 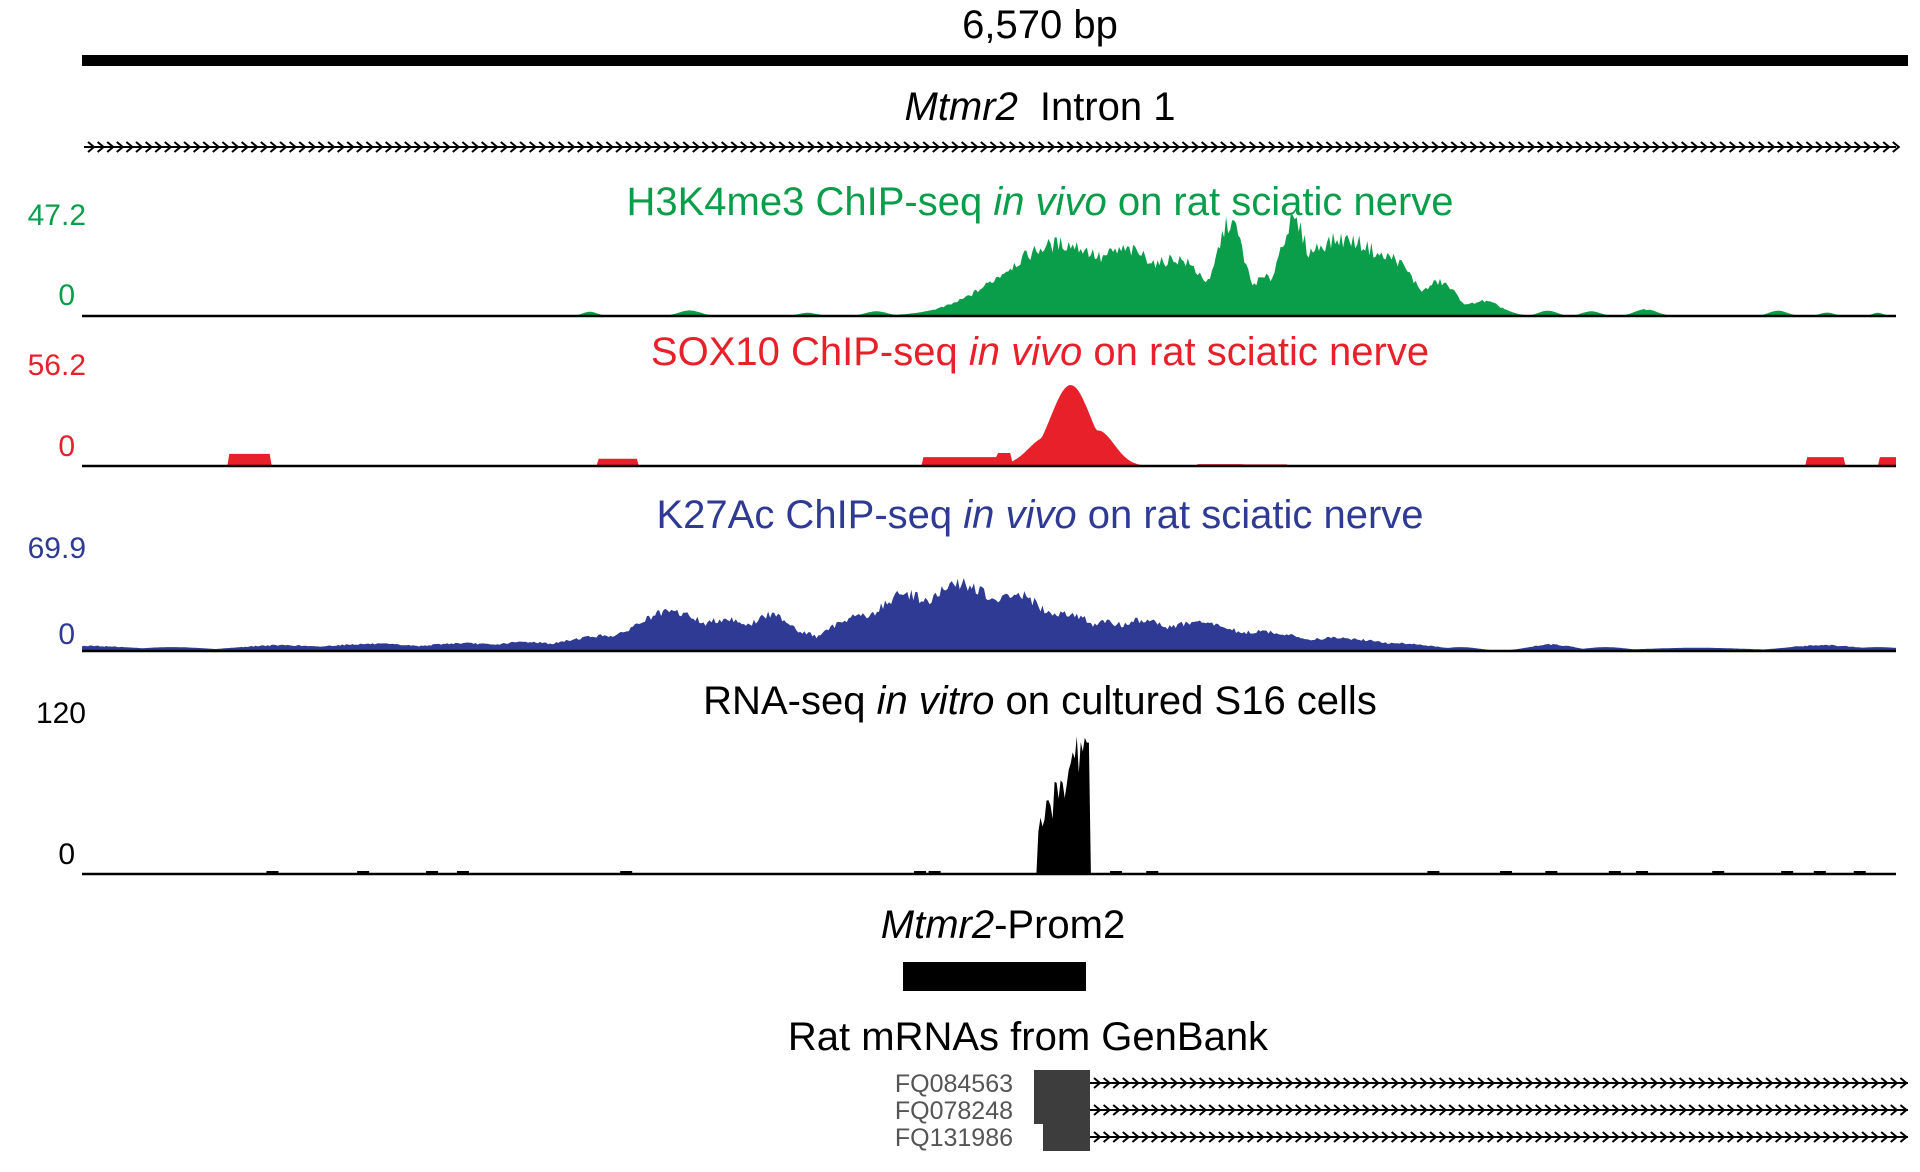 What do you see at coordinates (937, 925) in the screenshot?
I see `promoter-gene: Mtmr2` at bounding box center [937, 925].